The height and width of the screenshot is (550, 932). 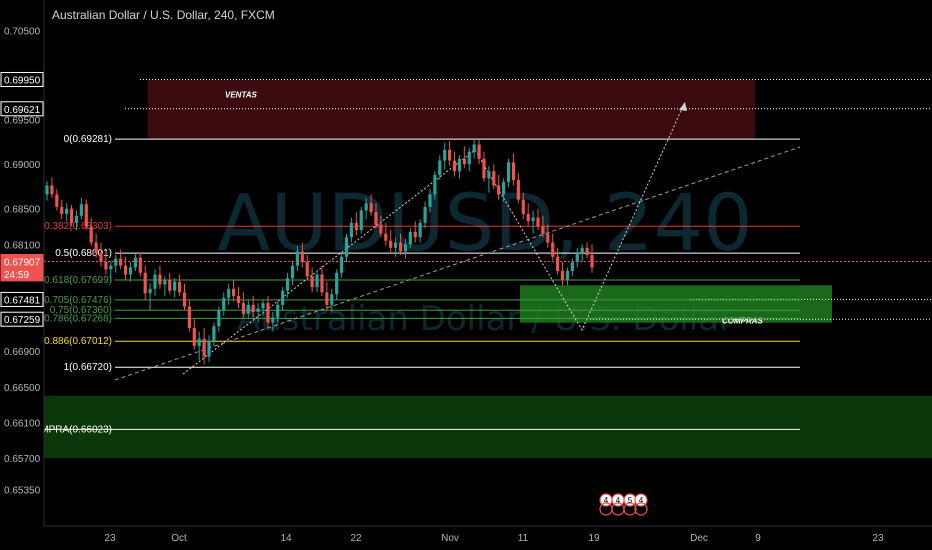 What do you see at coordinates (619, 506) in the screenshot?
I see `event-markers: 4 4 5 4` at bounding box center [619, 506].